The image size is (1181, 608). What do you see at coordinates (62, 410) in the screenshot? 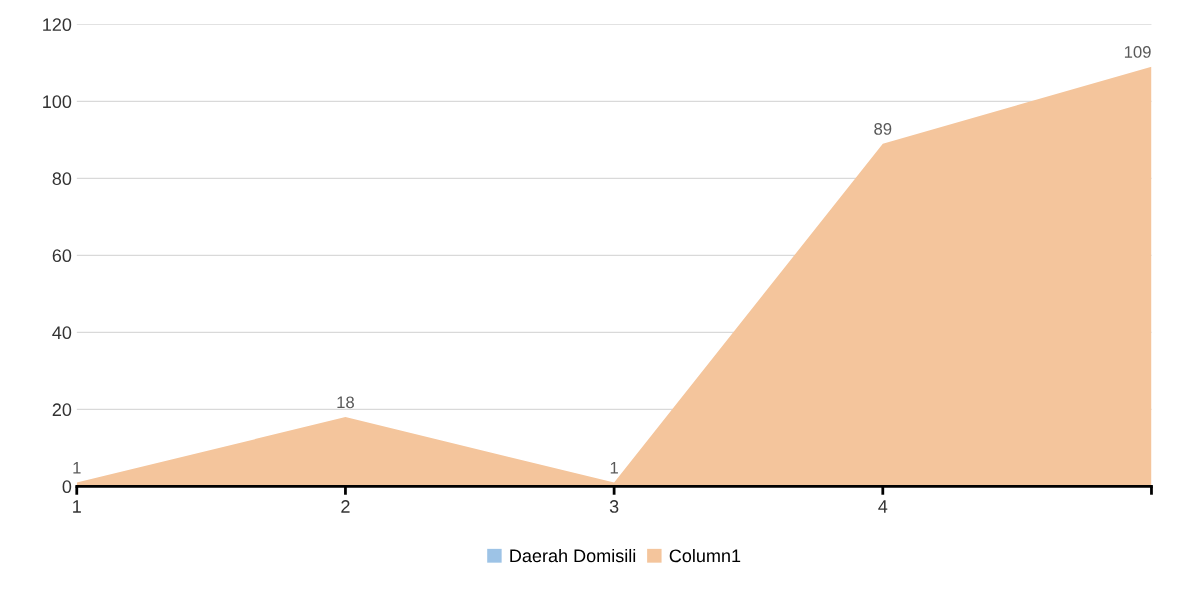
I see `y-tick-label: 20` at bounding box center [62, 410].